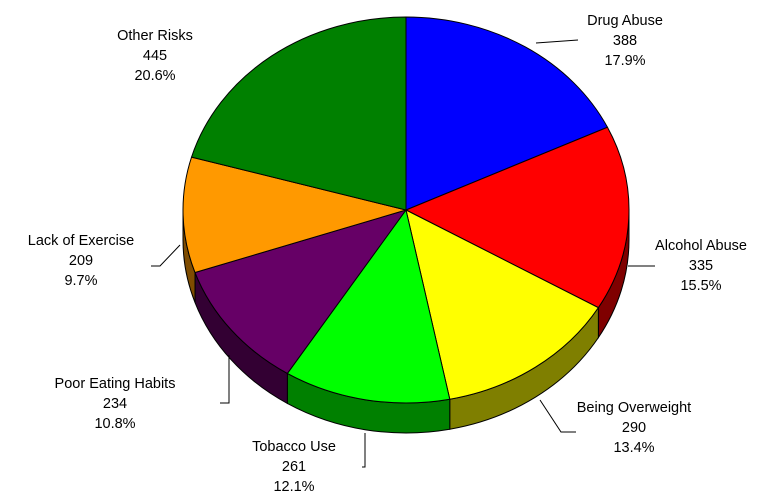 The image size is (774, 500). What do you see at coordinates (166, 255) in the screenshot?
I see `leader-line-lack-of-exercise` at bounding box center [166, 255].